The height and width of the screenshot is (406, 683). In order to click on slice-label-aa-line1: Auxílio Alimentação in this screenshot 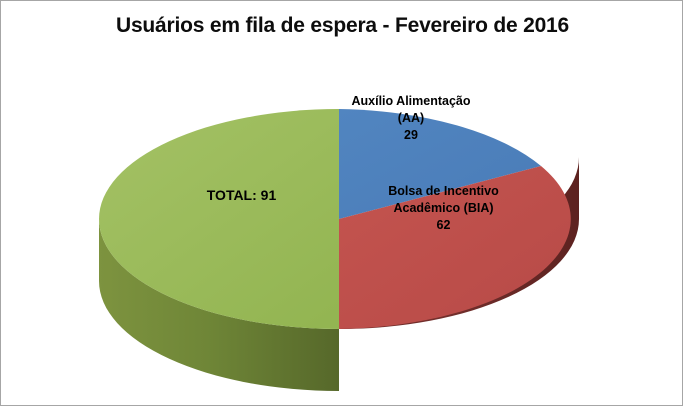, I will do `click(411, 101)`.